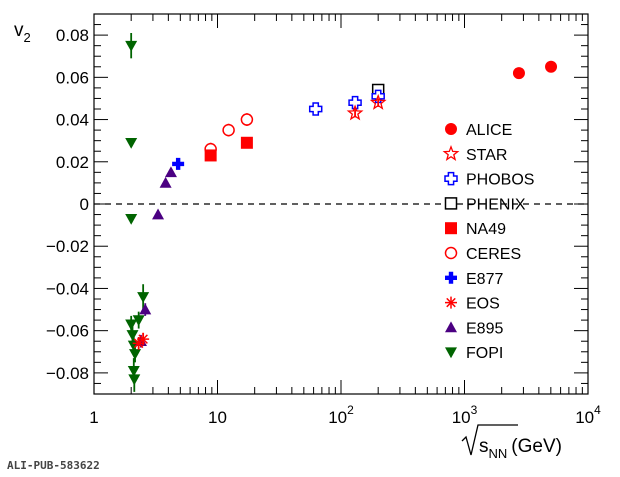 This screenshot has width=620, height=477. I want to click on x-tick-label: 10, so click(217, 417).